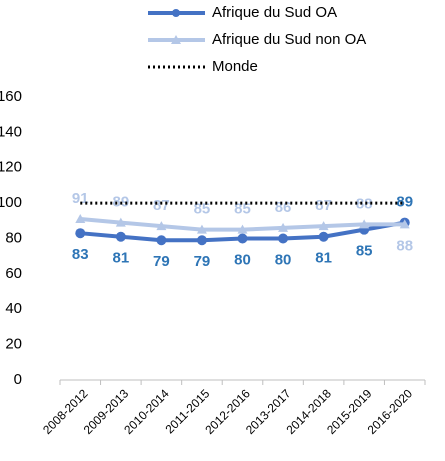 The image size is (445, 461). What do you see at coordinates (13, 273) in the screenshot?
I see `y-tick-label: 60` at bounding box center [13, 273].